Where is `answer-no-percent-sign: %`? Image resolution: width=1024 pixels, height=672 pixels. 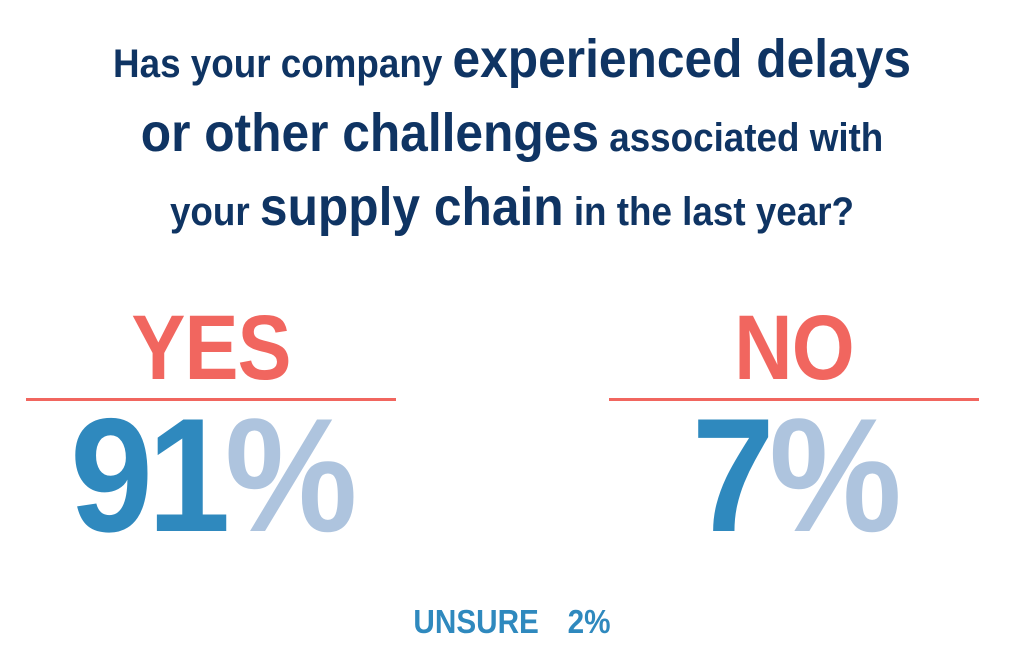 answer-no-percent-sign: % is located at coordinates (835, 475).